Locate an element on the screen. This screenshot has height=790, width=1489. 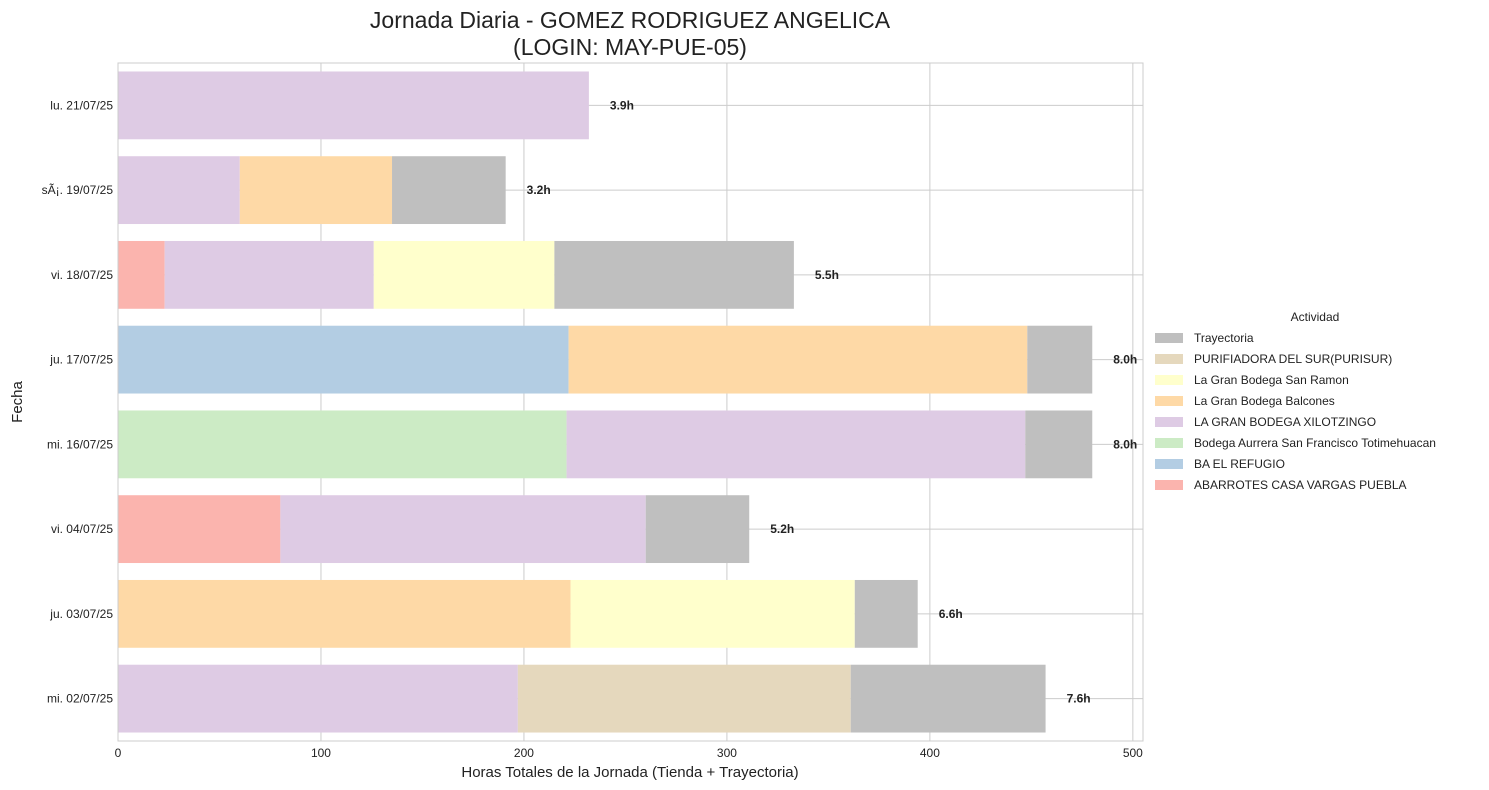
legend-entry-label: PURIFIADORA DEL SUR(PURISUR) is located at coordinates (1293, 359).